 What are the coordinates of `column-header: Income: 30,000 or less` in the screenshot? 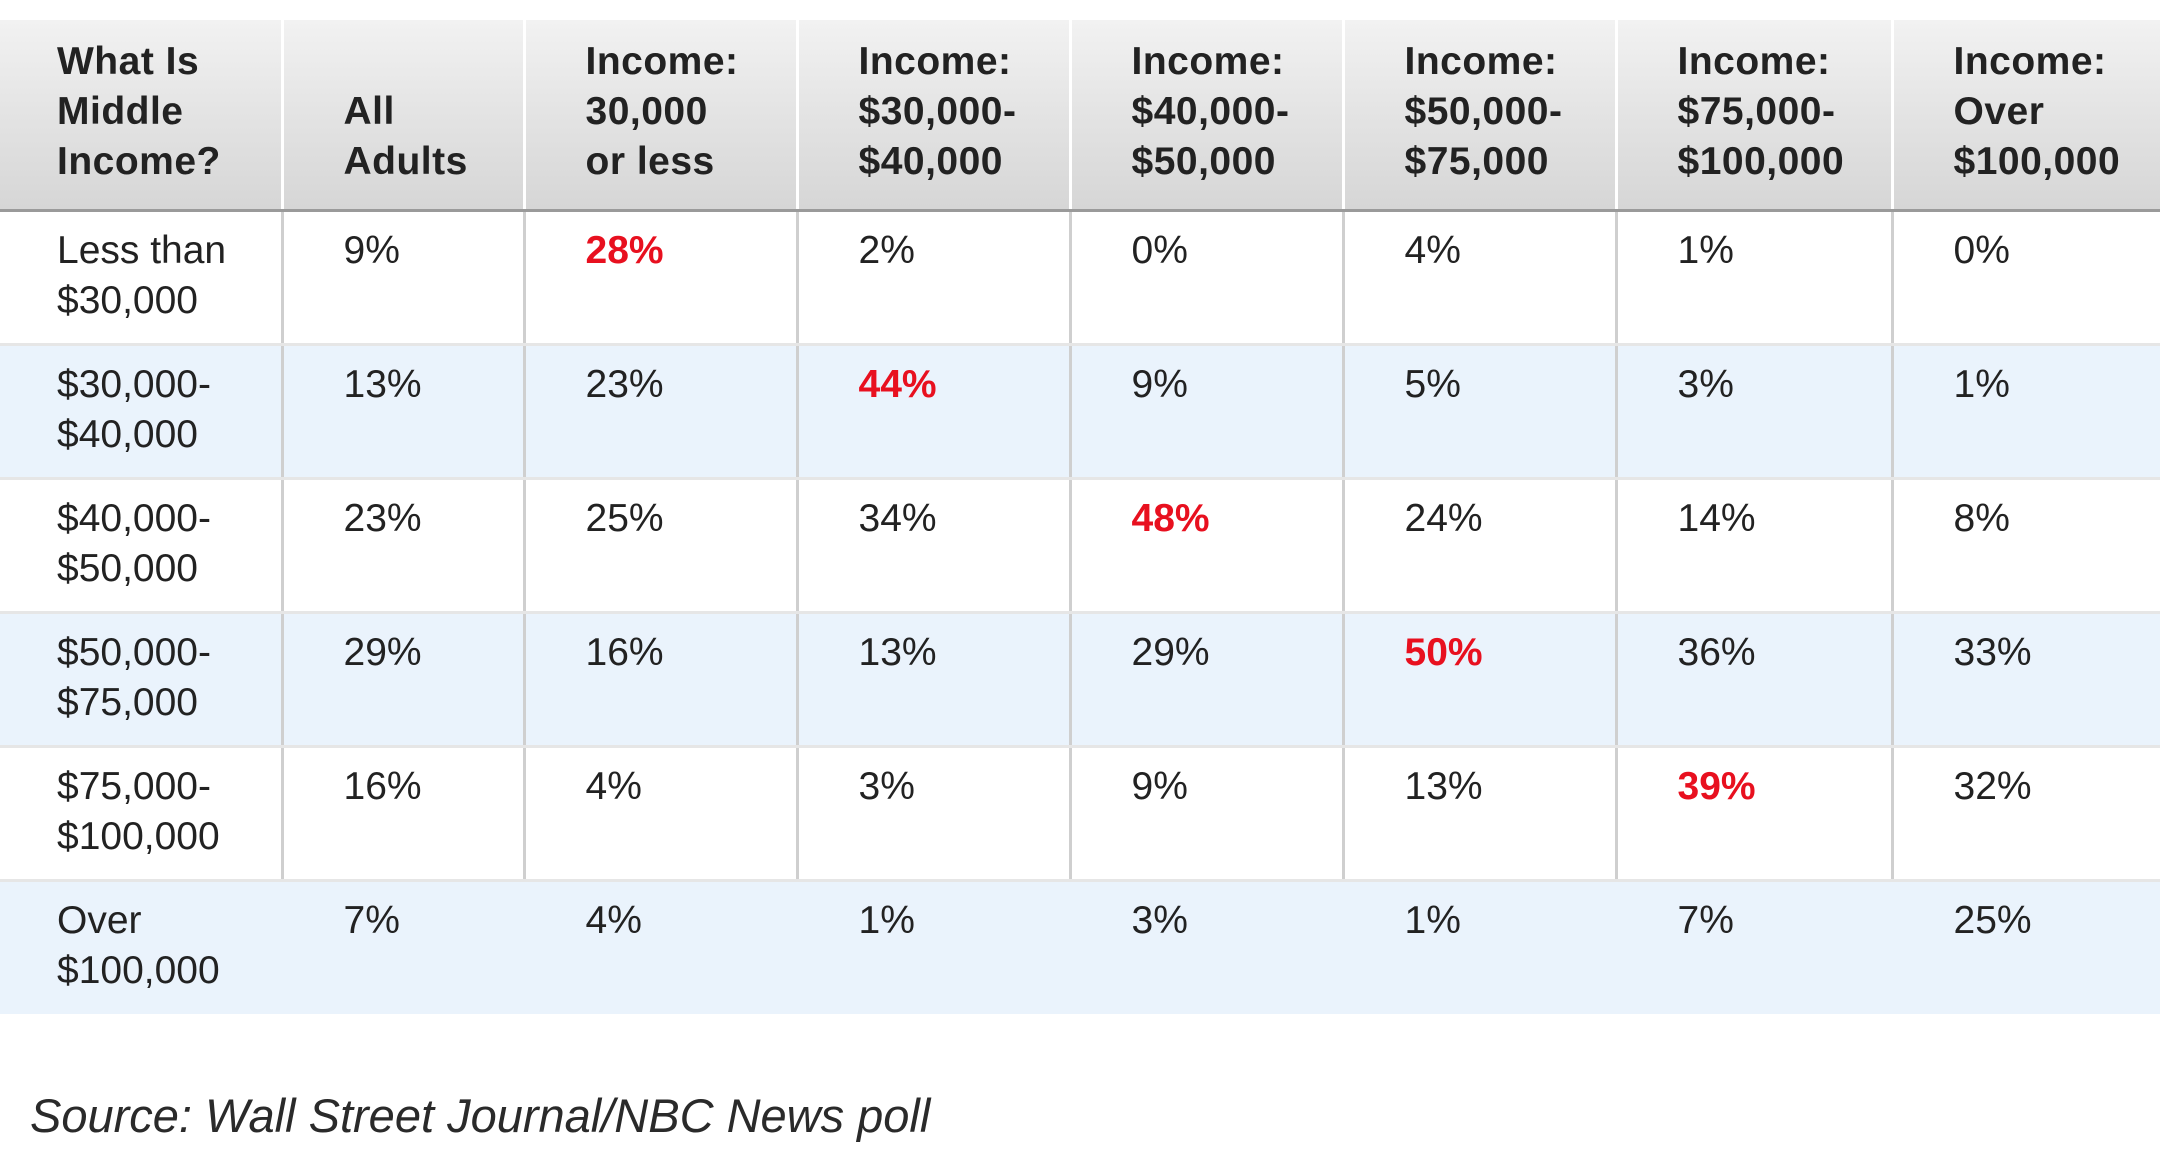 It's located at (659, 116).